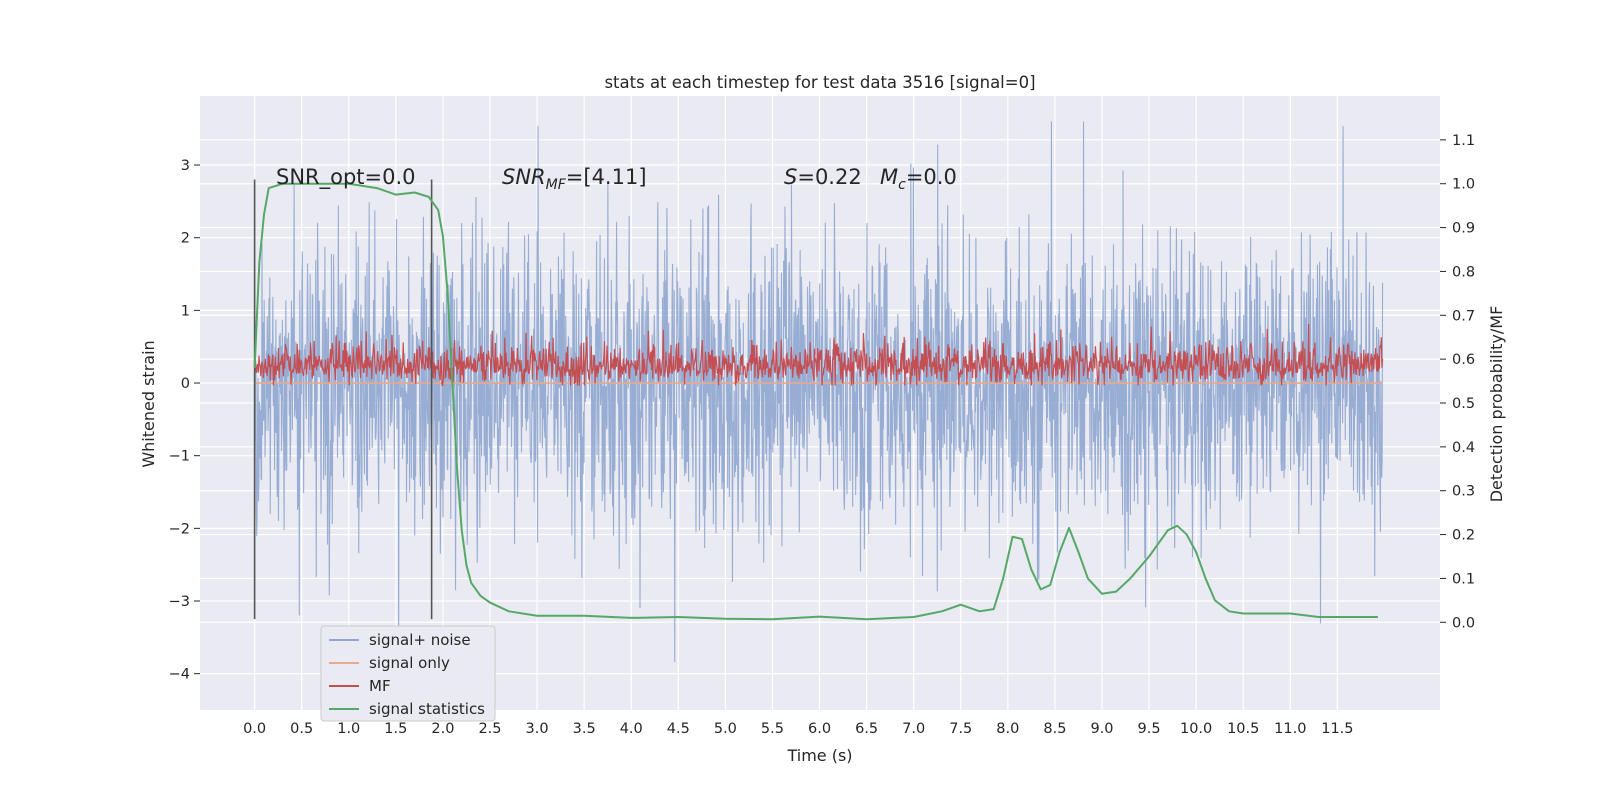  Describe the element at coordinates (185, 239) in the screenshot. I see `y-left-tick-label: 2` at that location.